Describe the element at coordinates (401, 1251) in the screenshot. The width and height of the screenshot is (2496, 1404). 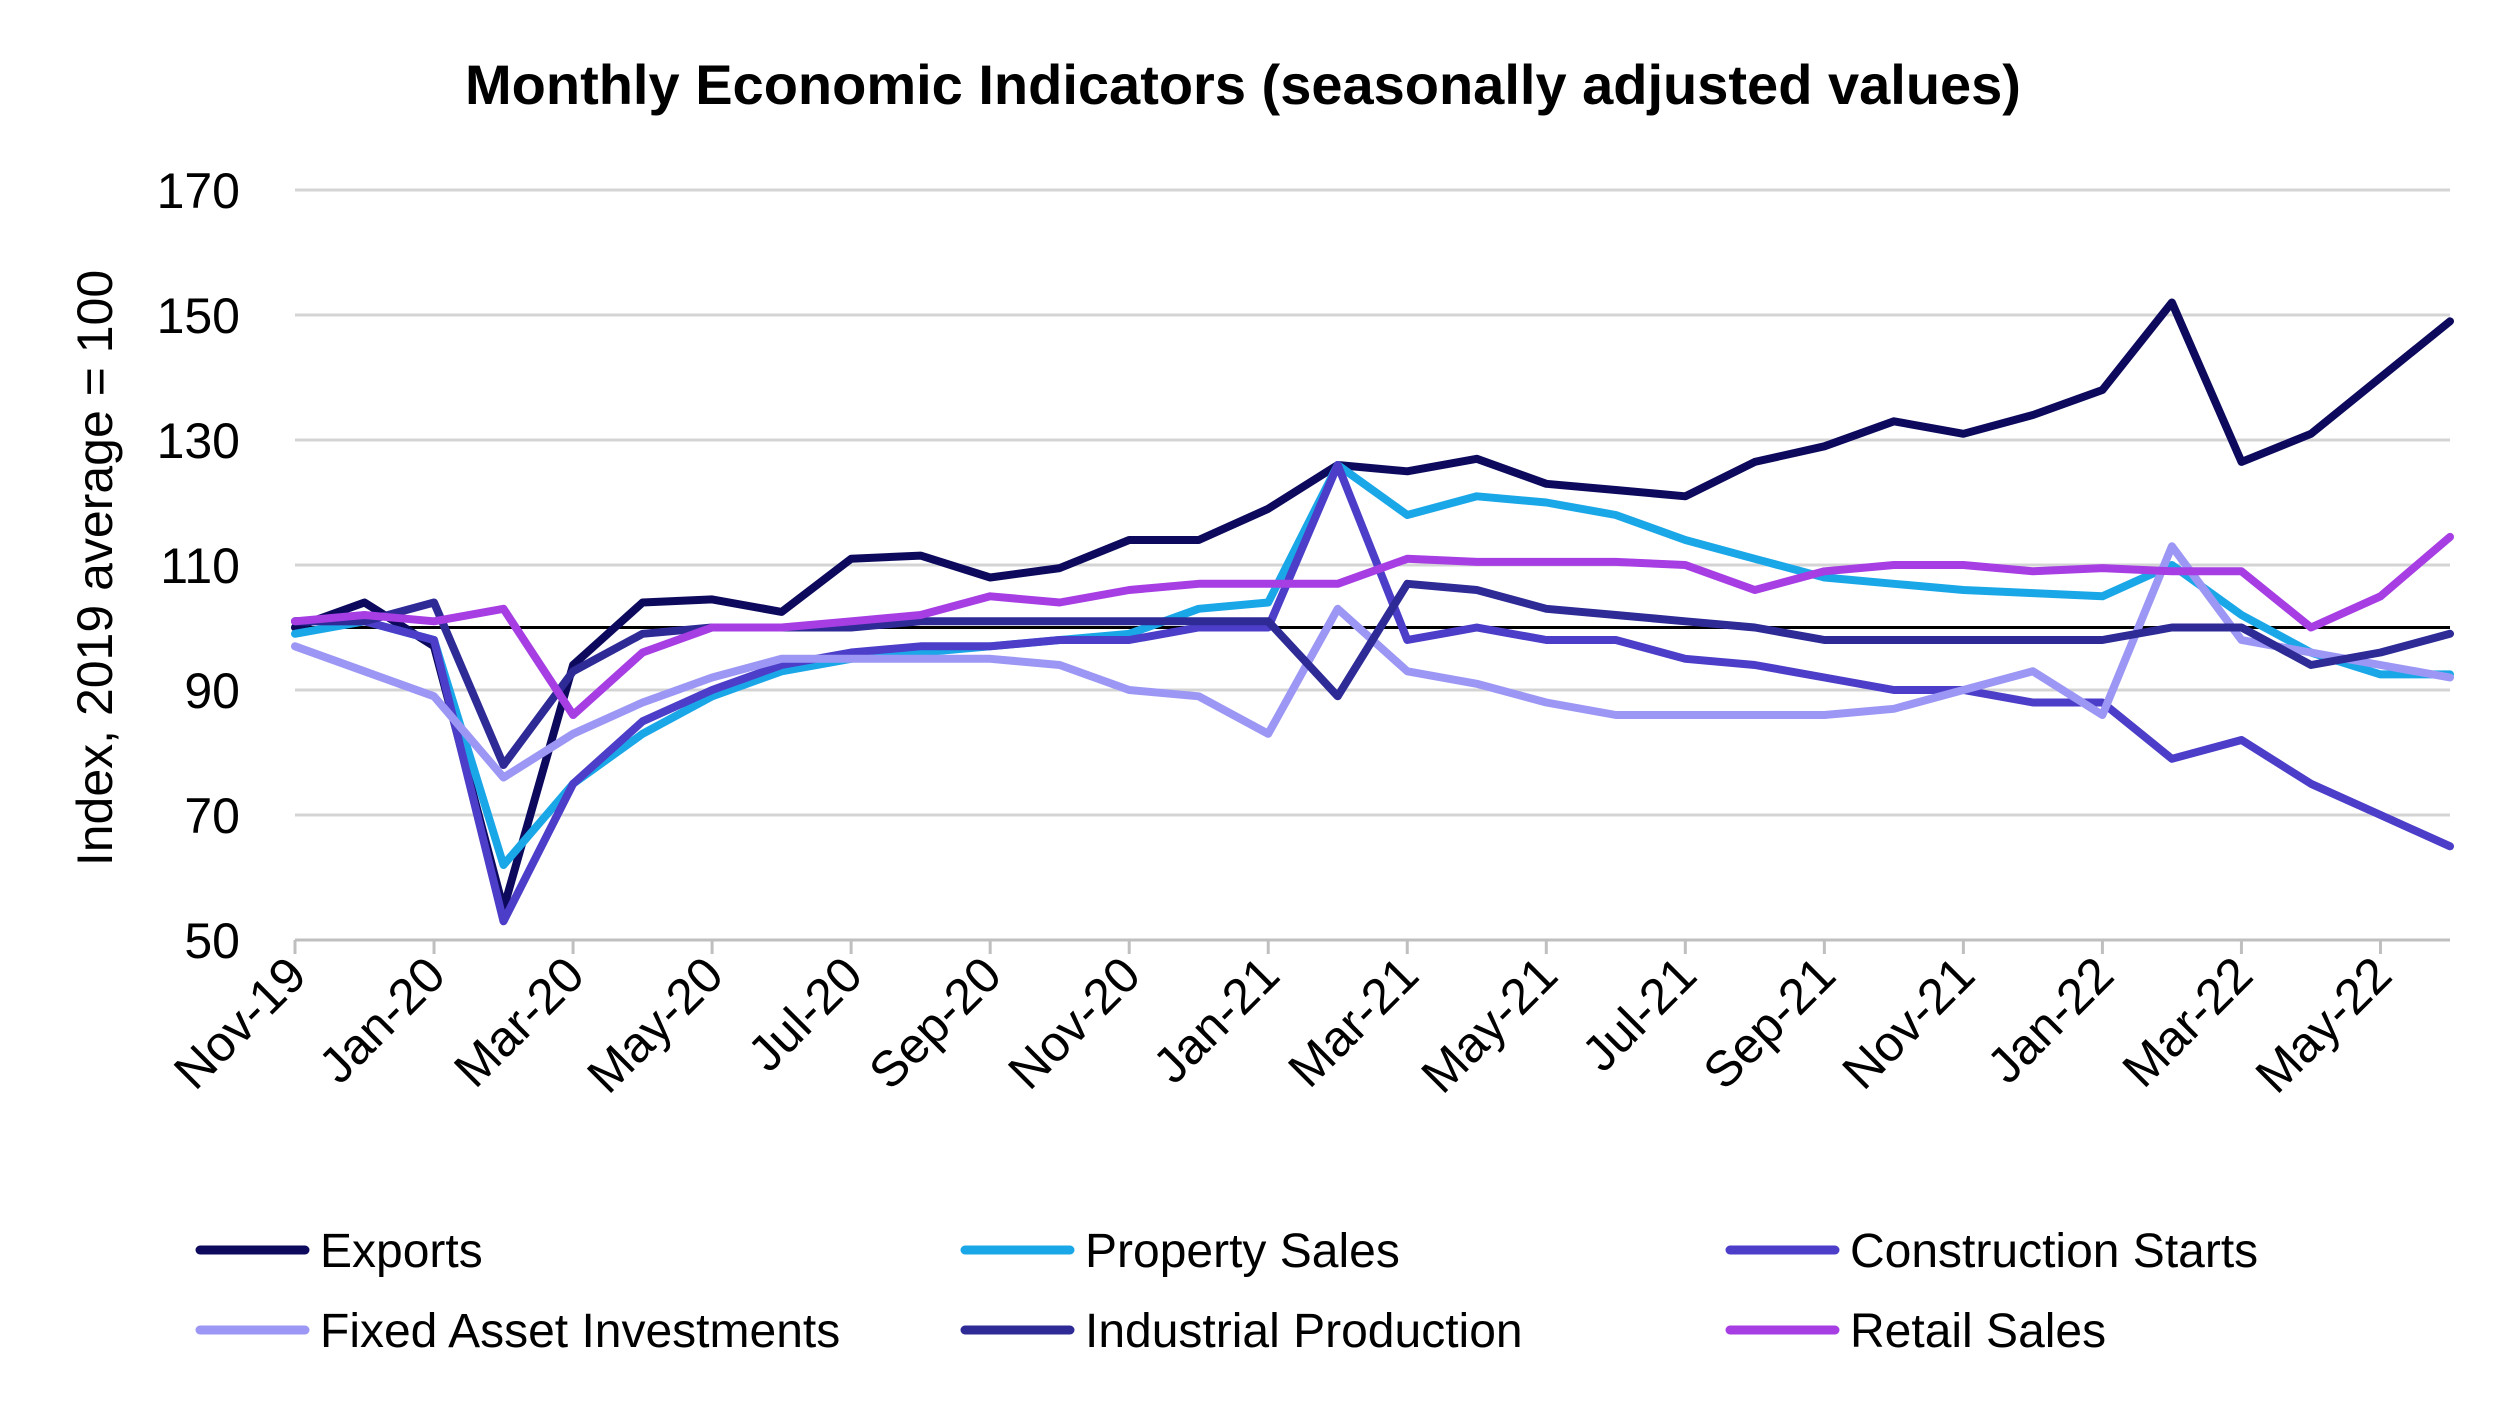
I see `legend-label: Exports` at that location.